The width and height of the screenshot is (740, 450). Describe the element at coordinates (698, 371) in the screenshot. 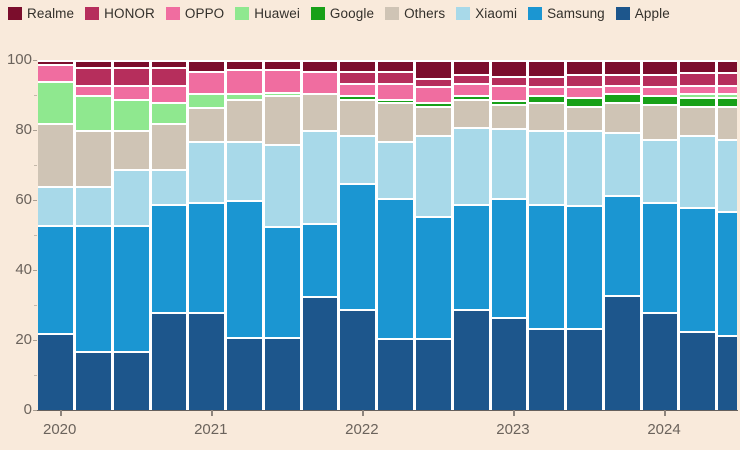

I see `bar-segment-apple-2024-Q2` at that location.